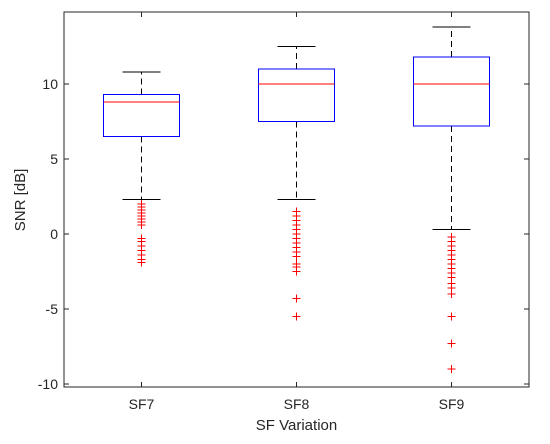  Describe the element at coordinates (296, 425) in the screenshot. I see `x-axis-label: SF Variation` at that location.